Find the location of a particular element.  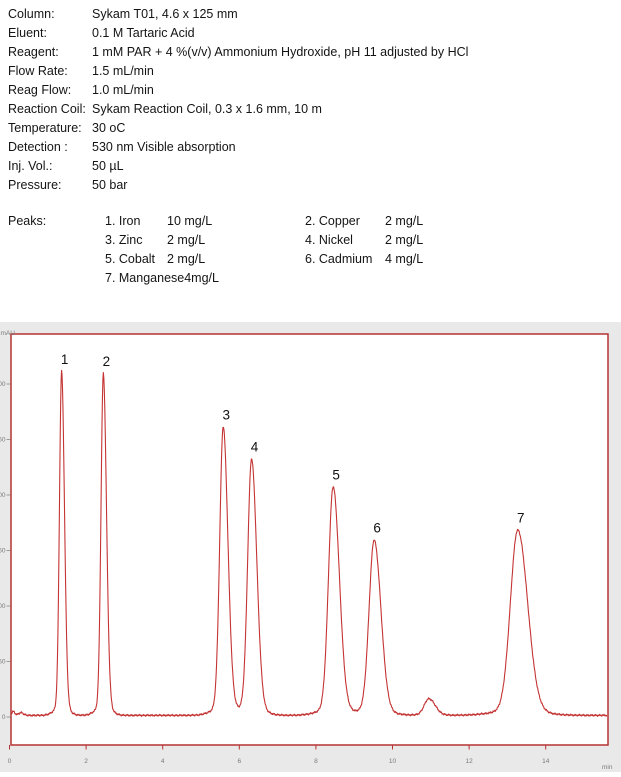

y-tick-label: 150 is located at coordinates (3, 551).